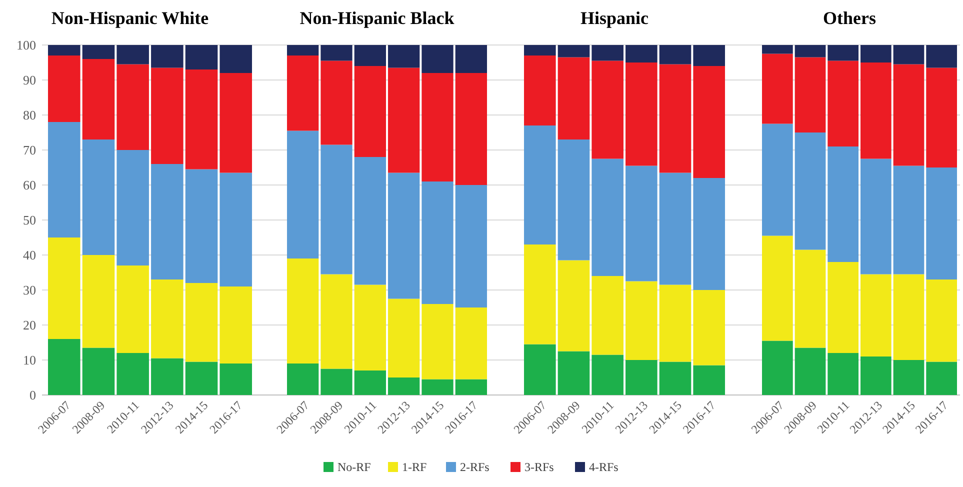  I want to click on chart-title: Others, so click(849, 18).